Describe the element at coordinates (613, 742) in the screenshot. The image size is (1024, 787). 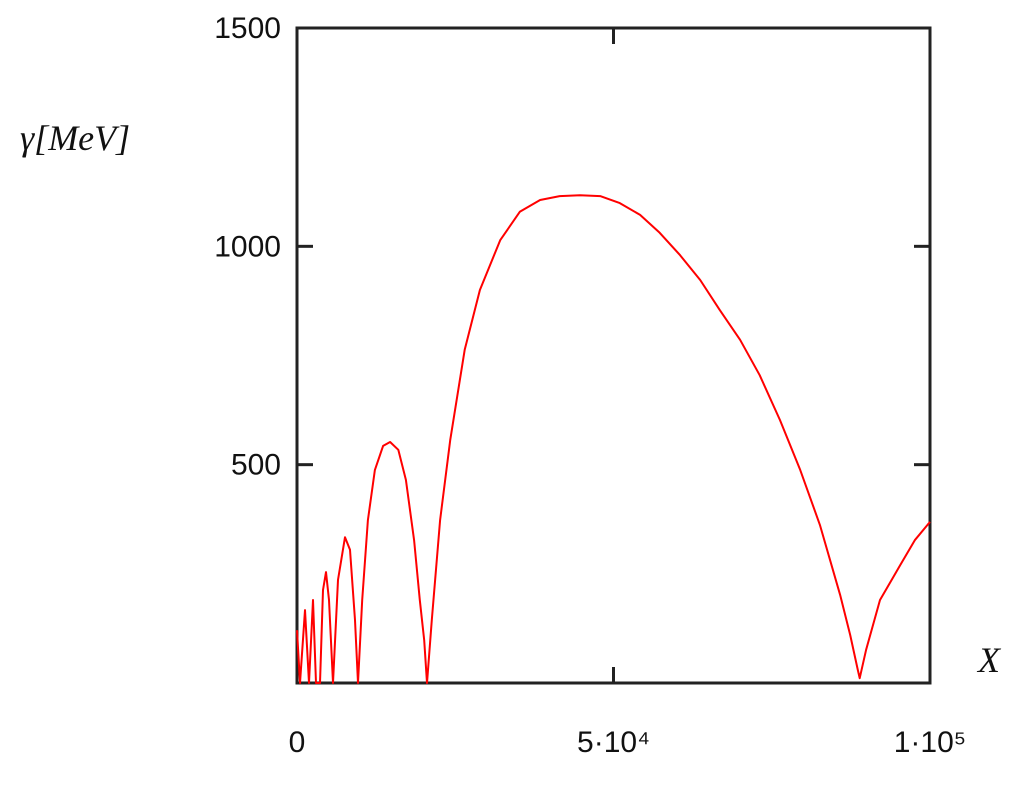
I see `x-tick-label: 5·10⁴` at that location.